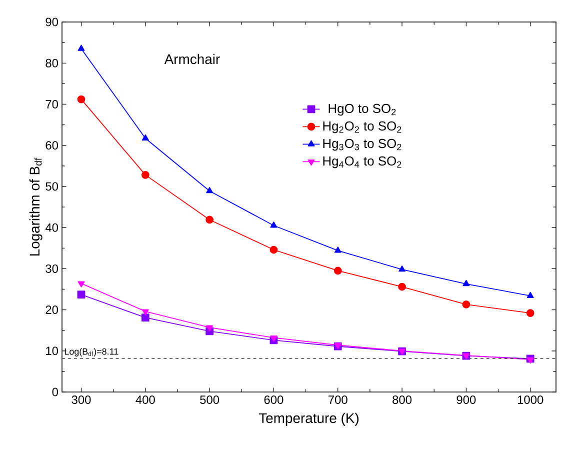 This screenshot has width=574, height=452. I want to click on y-tick-label: 70, so click(52, 104).